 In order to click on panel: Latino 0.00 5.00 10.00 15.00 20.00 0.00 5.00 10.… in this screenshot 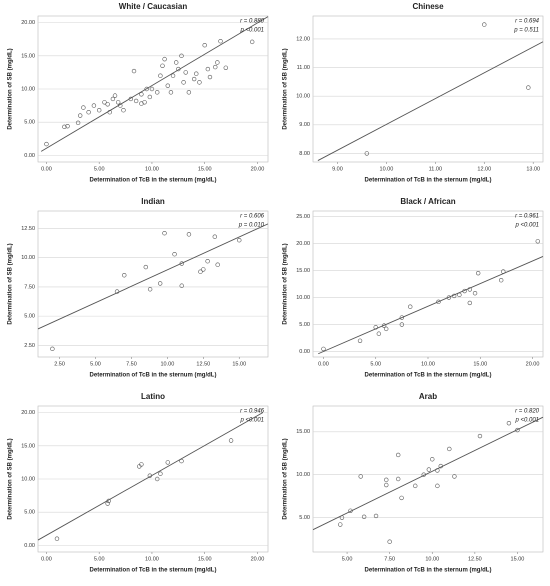, I will do `click(138, 483)`.